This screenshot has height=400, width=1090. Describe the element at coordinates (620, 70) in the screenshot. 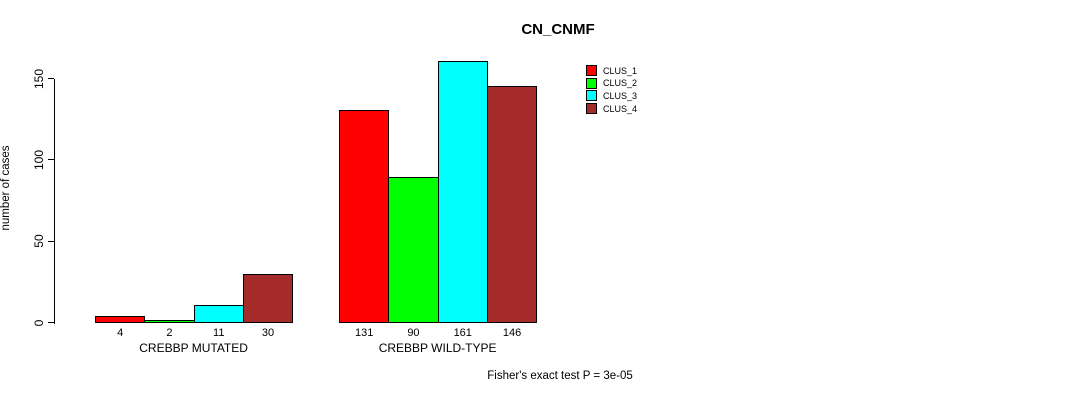

I see `legend-label: CLUS_1` at that location.